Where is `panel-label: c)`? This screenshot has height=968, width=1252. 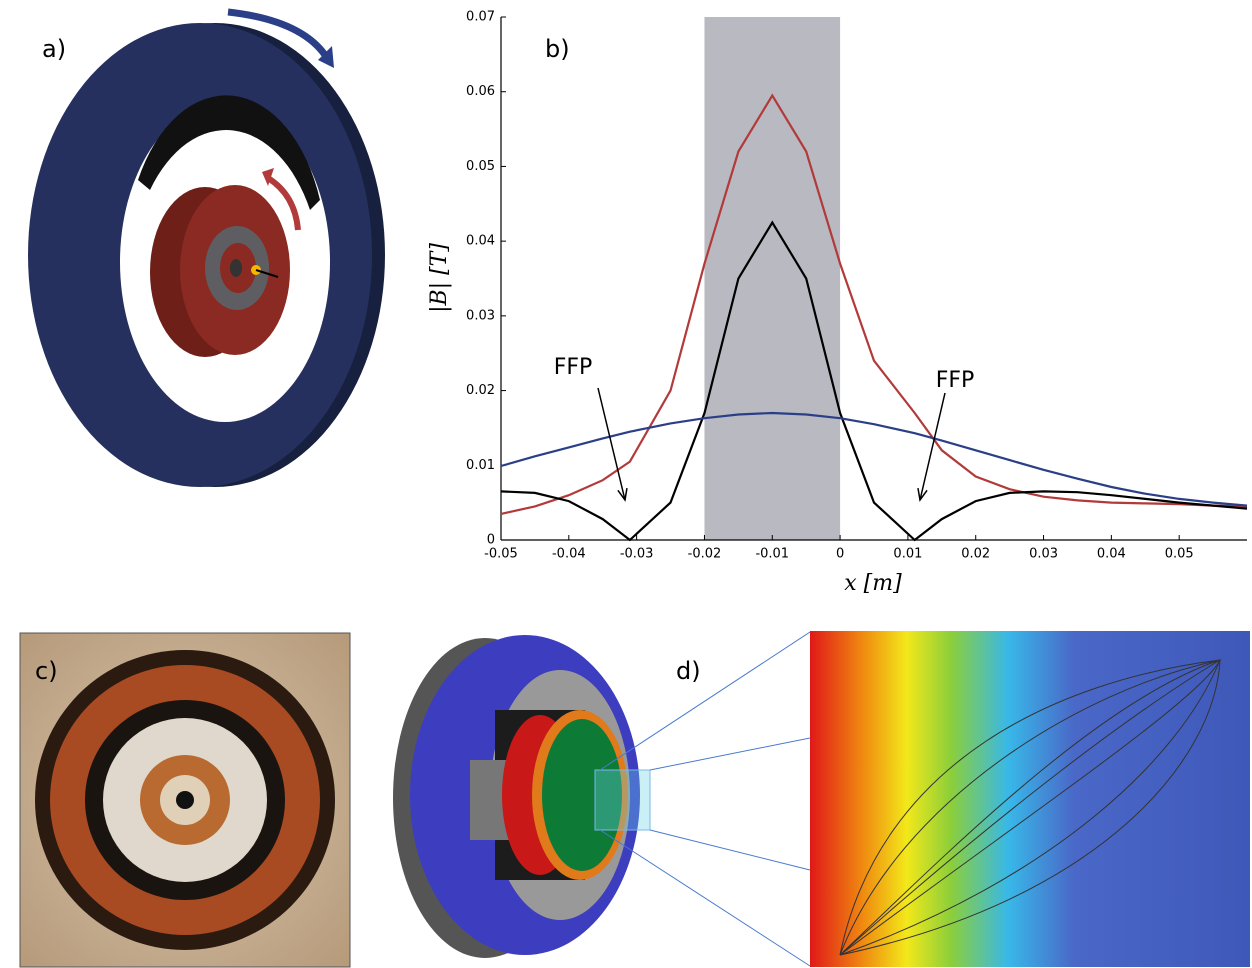 panel-label: c) is located at coordinates (46, 671).